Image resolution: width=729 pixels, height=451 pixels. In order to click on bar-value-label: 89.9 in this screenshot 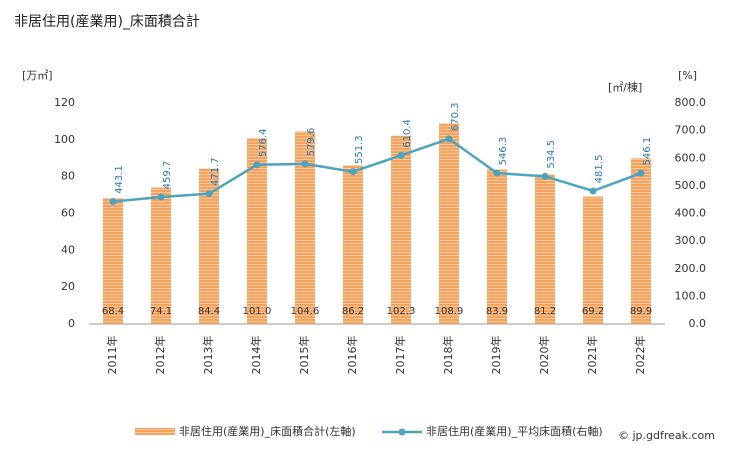, I will do `click(641, 311)`.